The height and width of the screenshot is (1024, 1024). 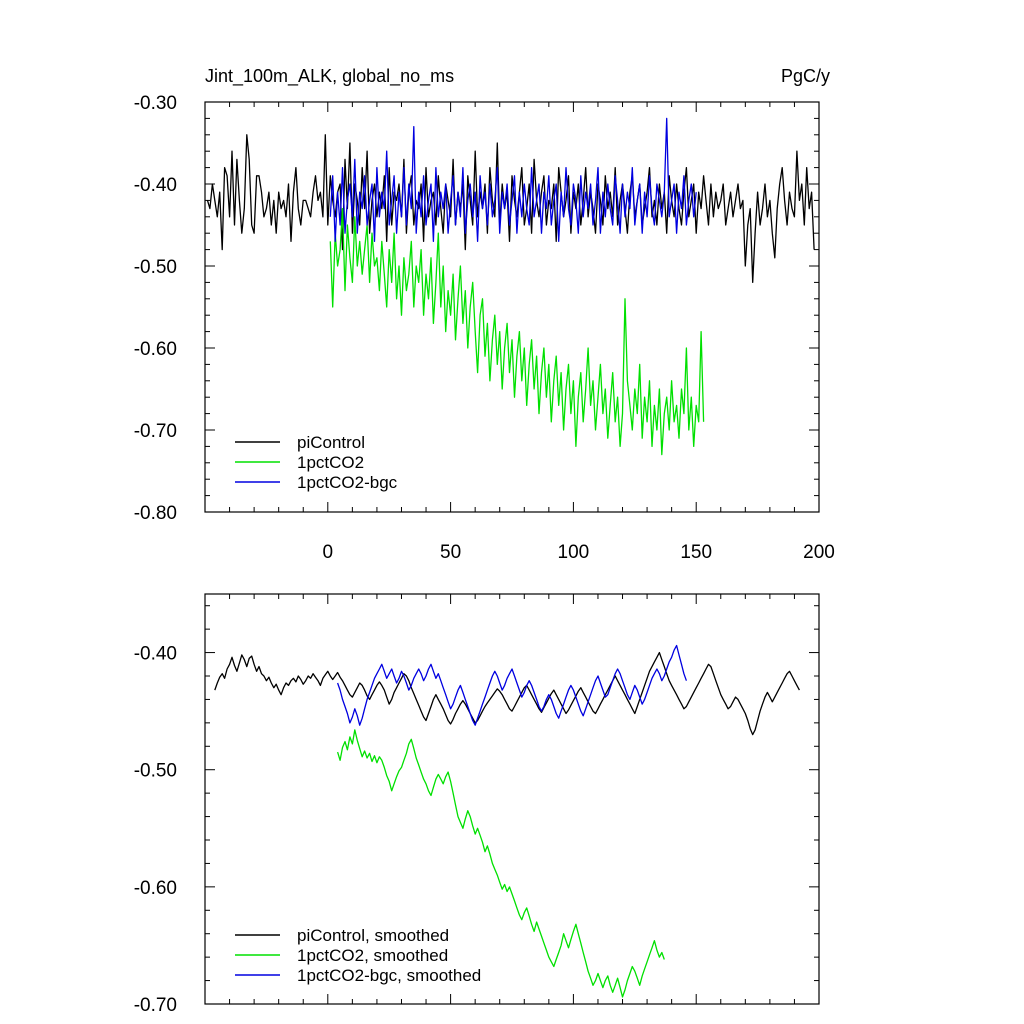 What do you see at coordinates (373, 935) in the screenshot?
I see `legend-label: piControl, smoothed` at bounding box center [373, 935].